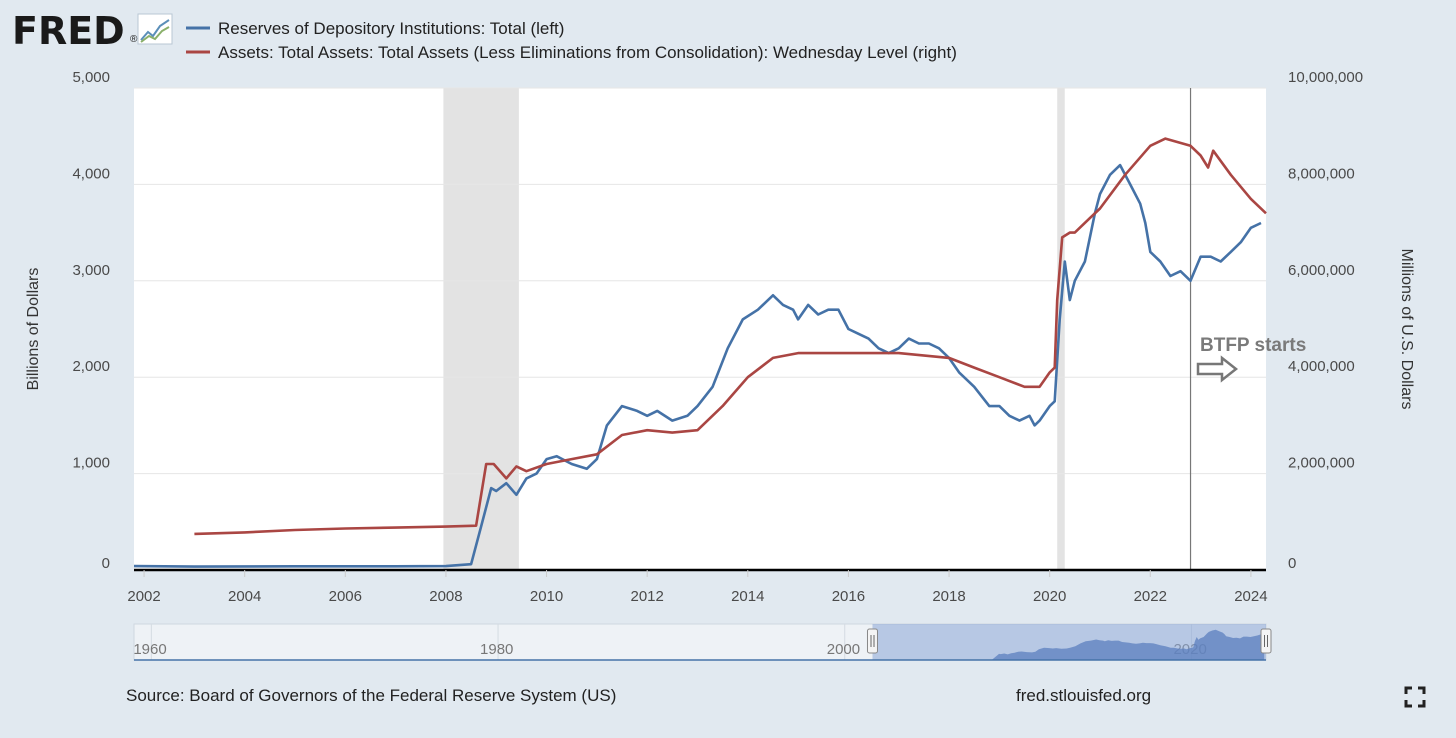 This screenshot has height=738, width=1456. Describe the element at coordinates (91, 173) in the screenshot. I see `y-left-tick-label: 4,000` at that location.